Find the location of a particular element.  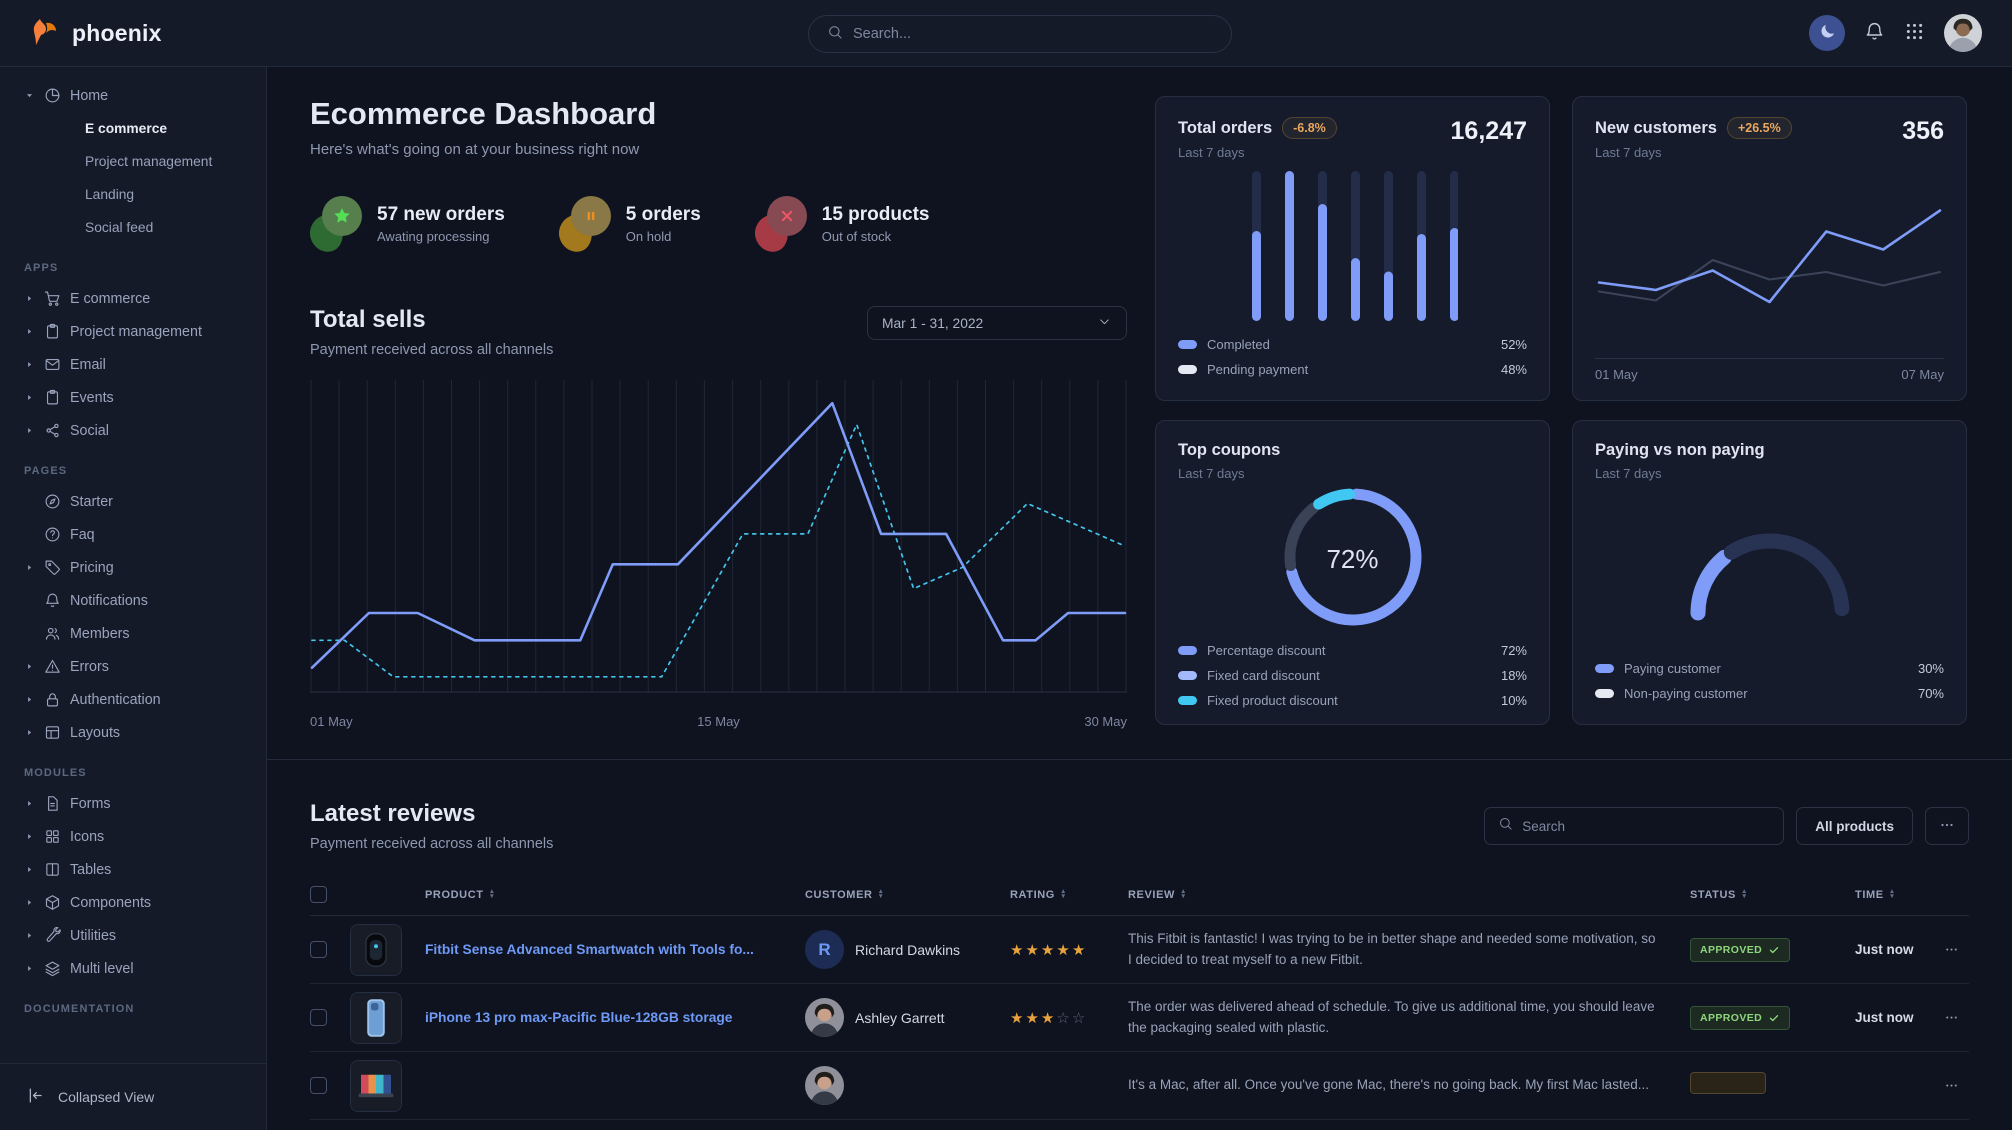

brand: phoenix is located at coordinates (96, 33).